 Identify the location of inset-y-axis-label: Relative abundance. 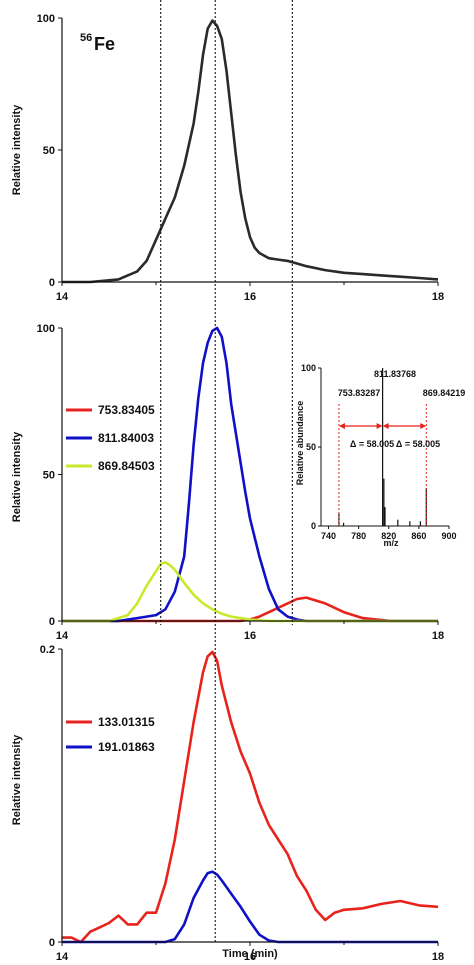
(300, 443).